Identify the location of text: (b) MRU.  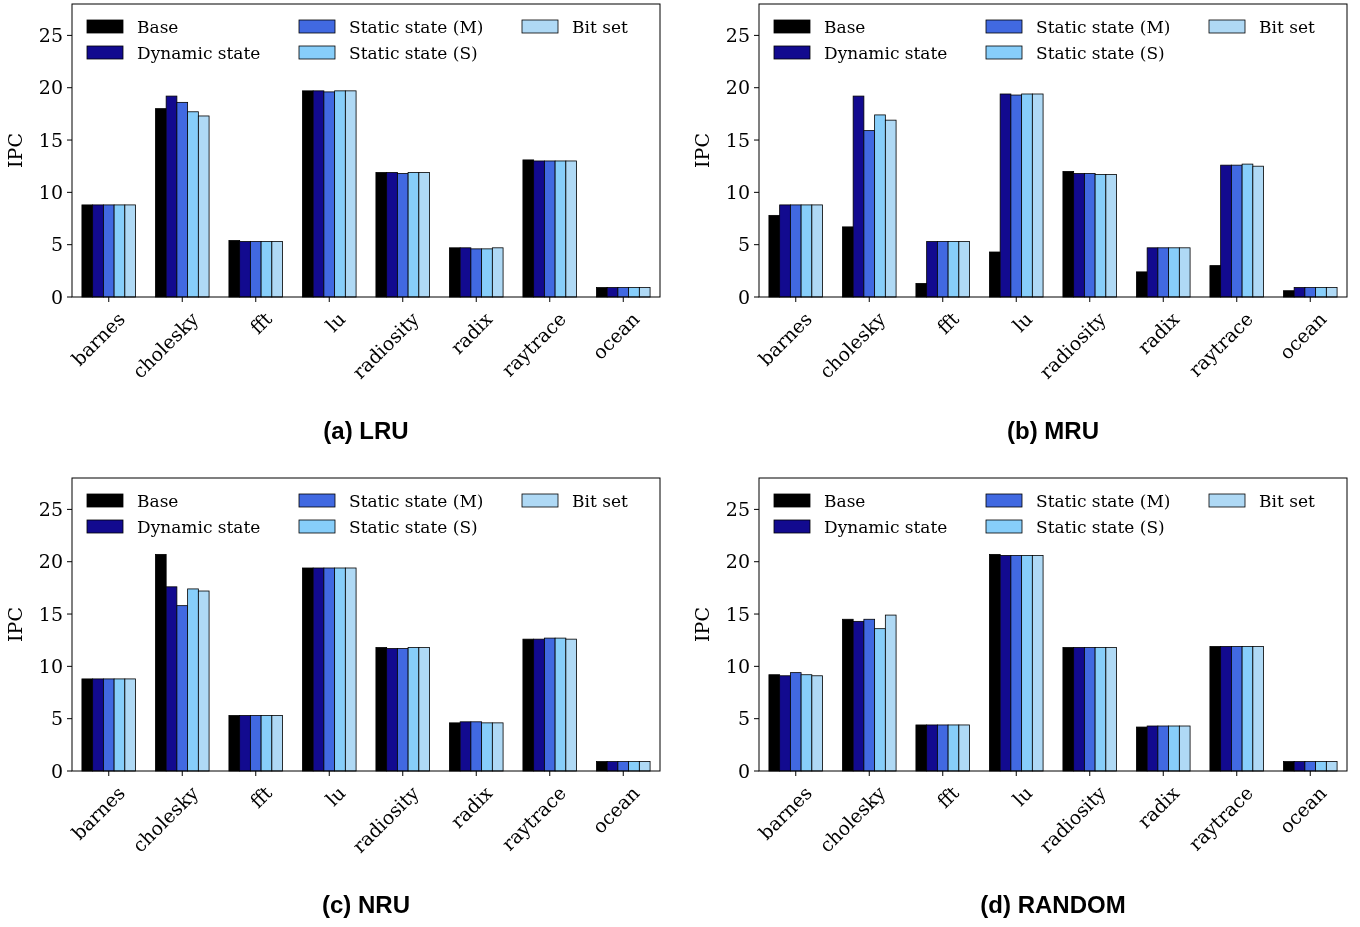
(1053, 430).